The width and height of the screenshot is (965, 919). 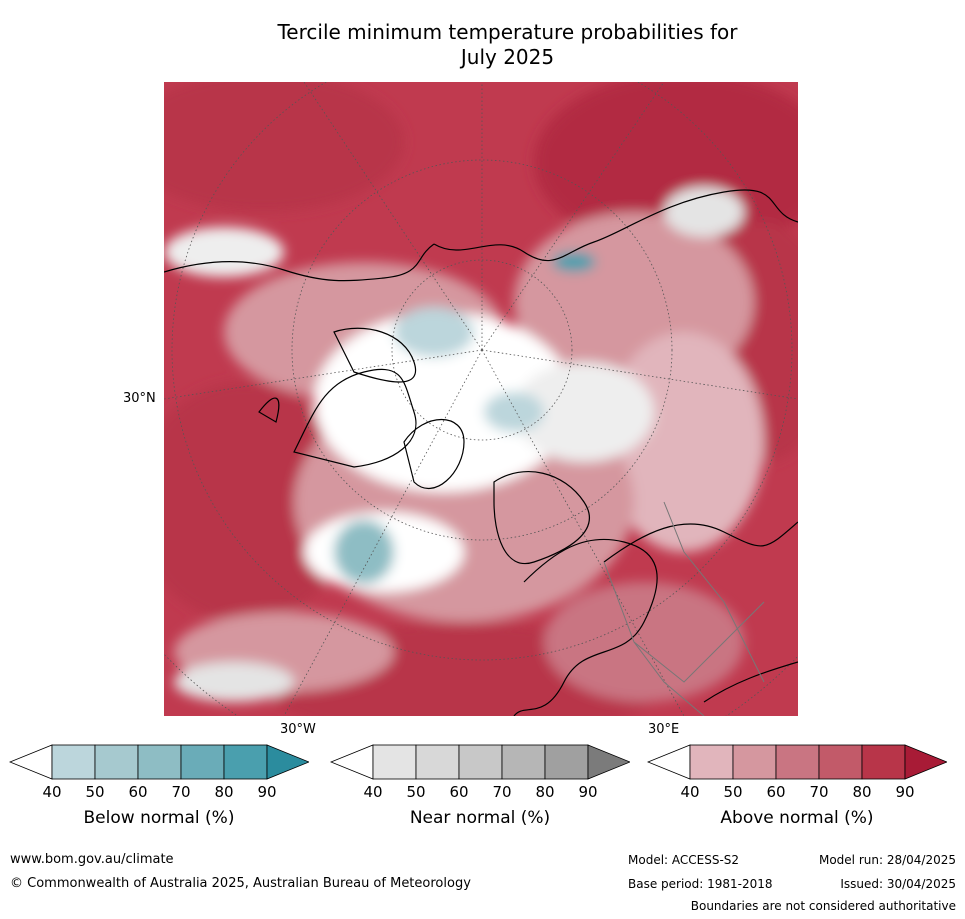 I want to click on colorbar-near-normal, so click(x=480, y=762).